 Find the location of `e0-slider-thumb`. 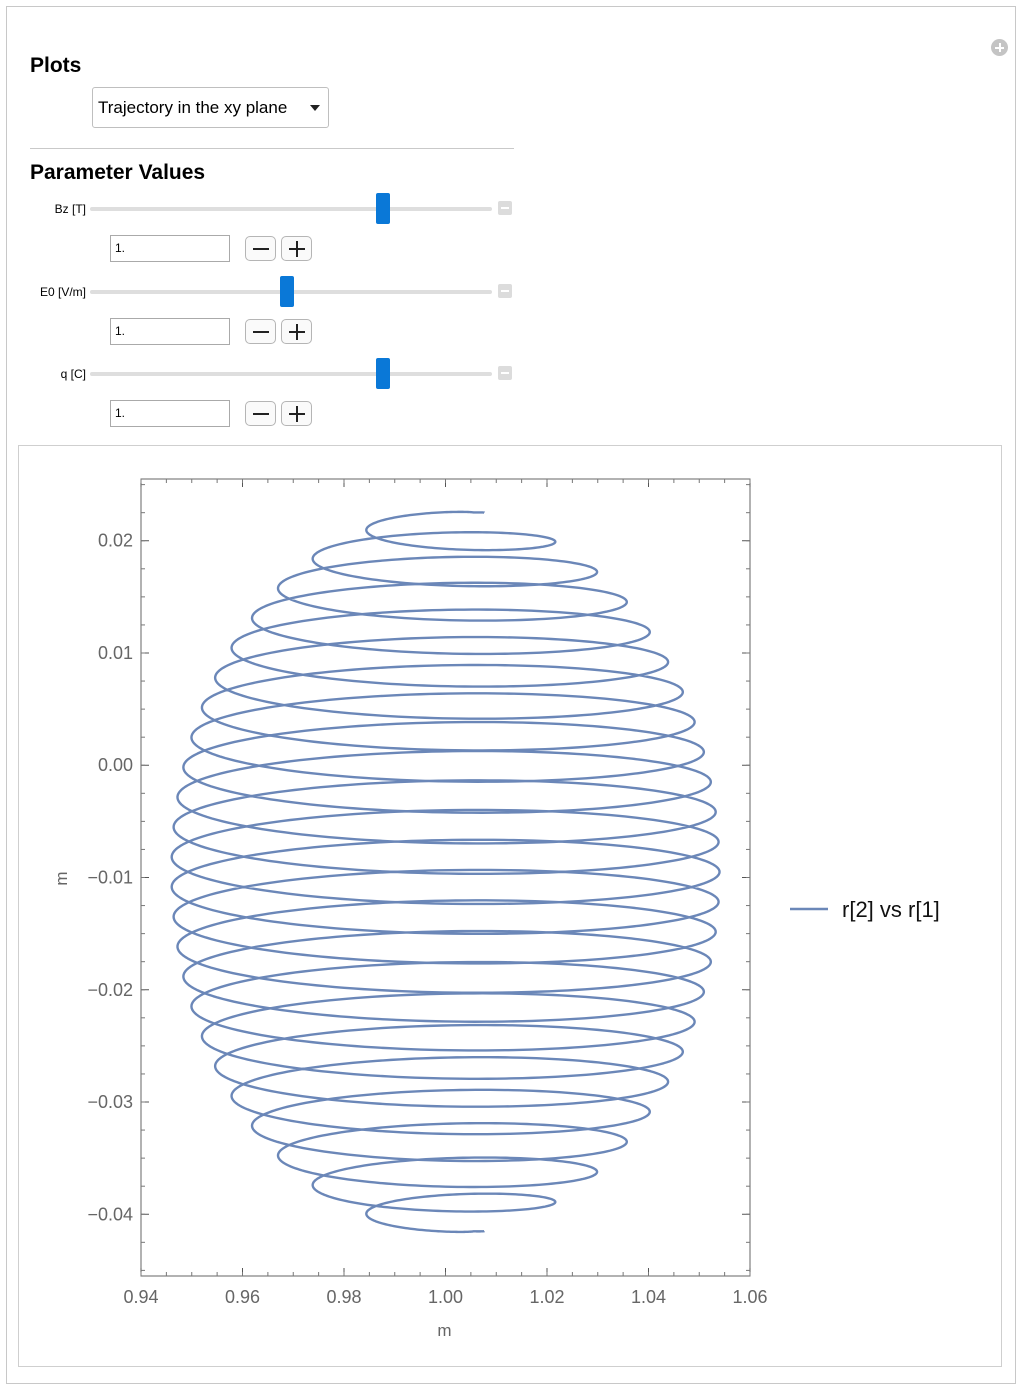

e0-slider-thumb is located at coordinates (286, 291).